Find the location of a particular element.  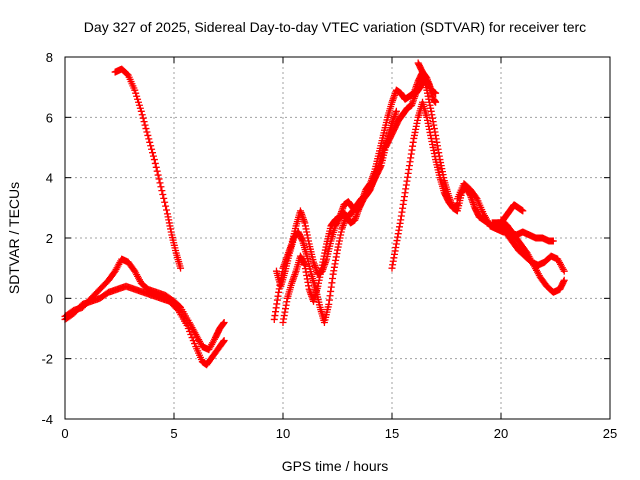

y-tick-label: 2 is located at coordinates (49, 238).